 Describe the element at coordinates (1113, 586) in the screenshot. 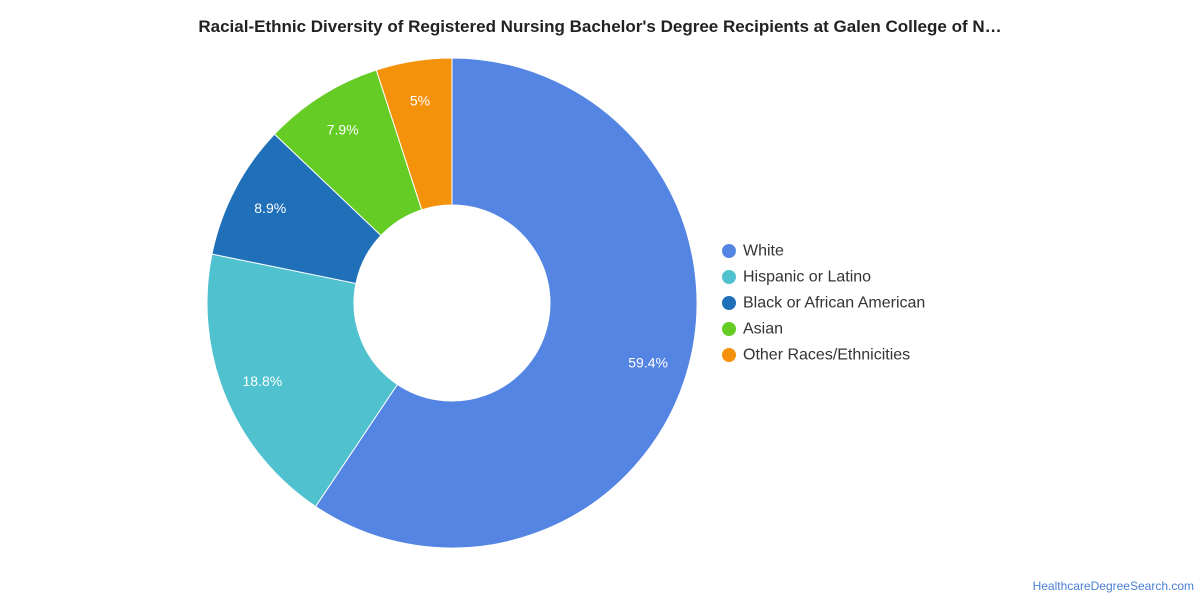

I see `source-watermark: HealthcareDegreeSearch.com` at that location.